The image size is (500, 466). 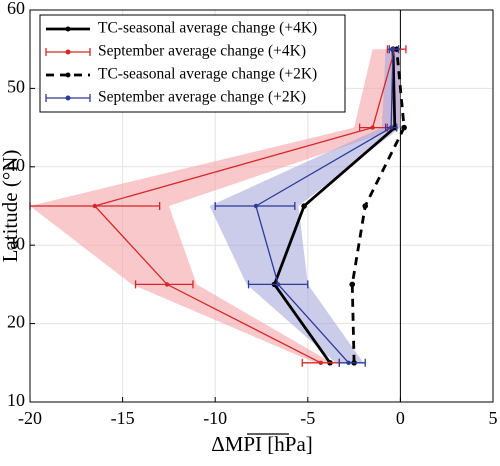 What do you see at coordinates (16, 322) in the screenshot?
I see `y-tick-label: 20` at bounding box center [16, 322].